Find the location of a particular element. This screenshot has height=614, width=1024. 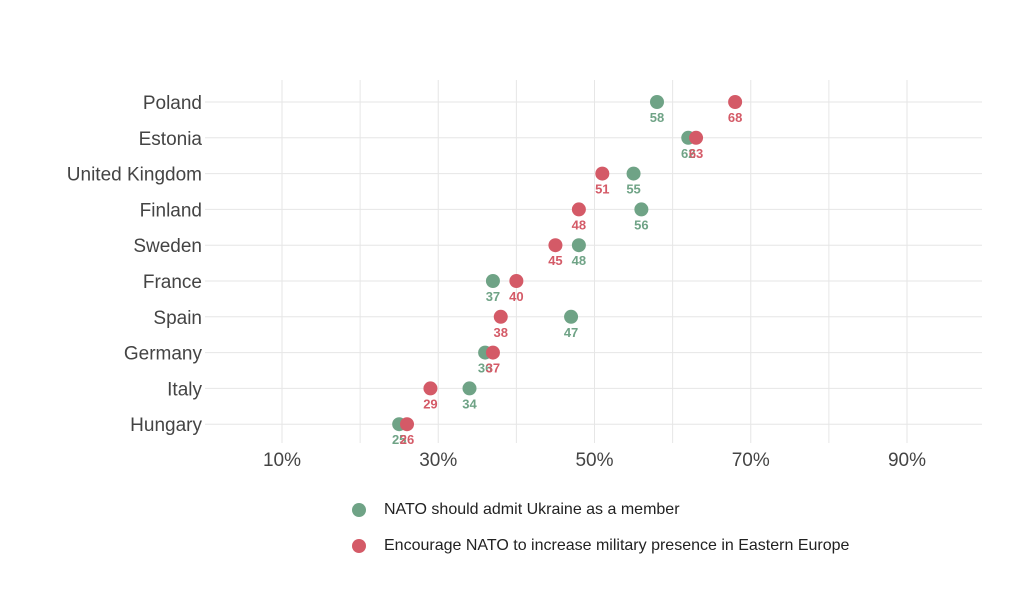

data-label: 40 is located at coordinates (516, 296).